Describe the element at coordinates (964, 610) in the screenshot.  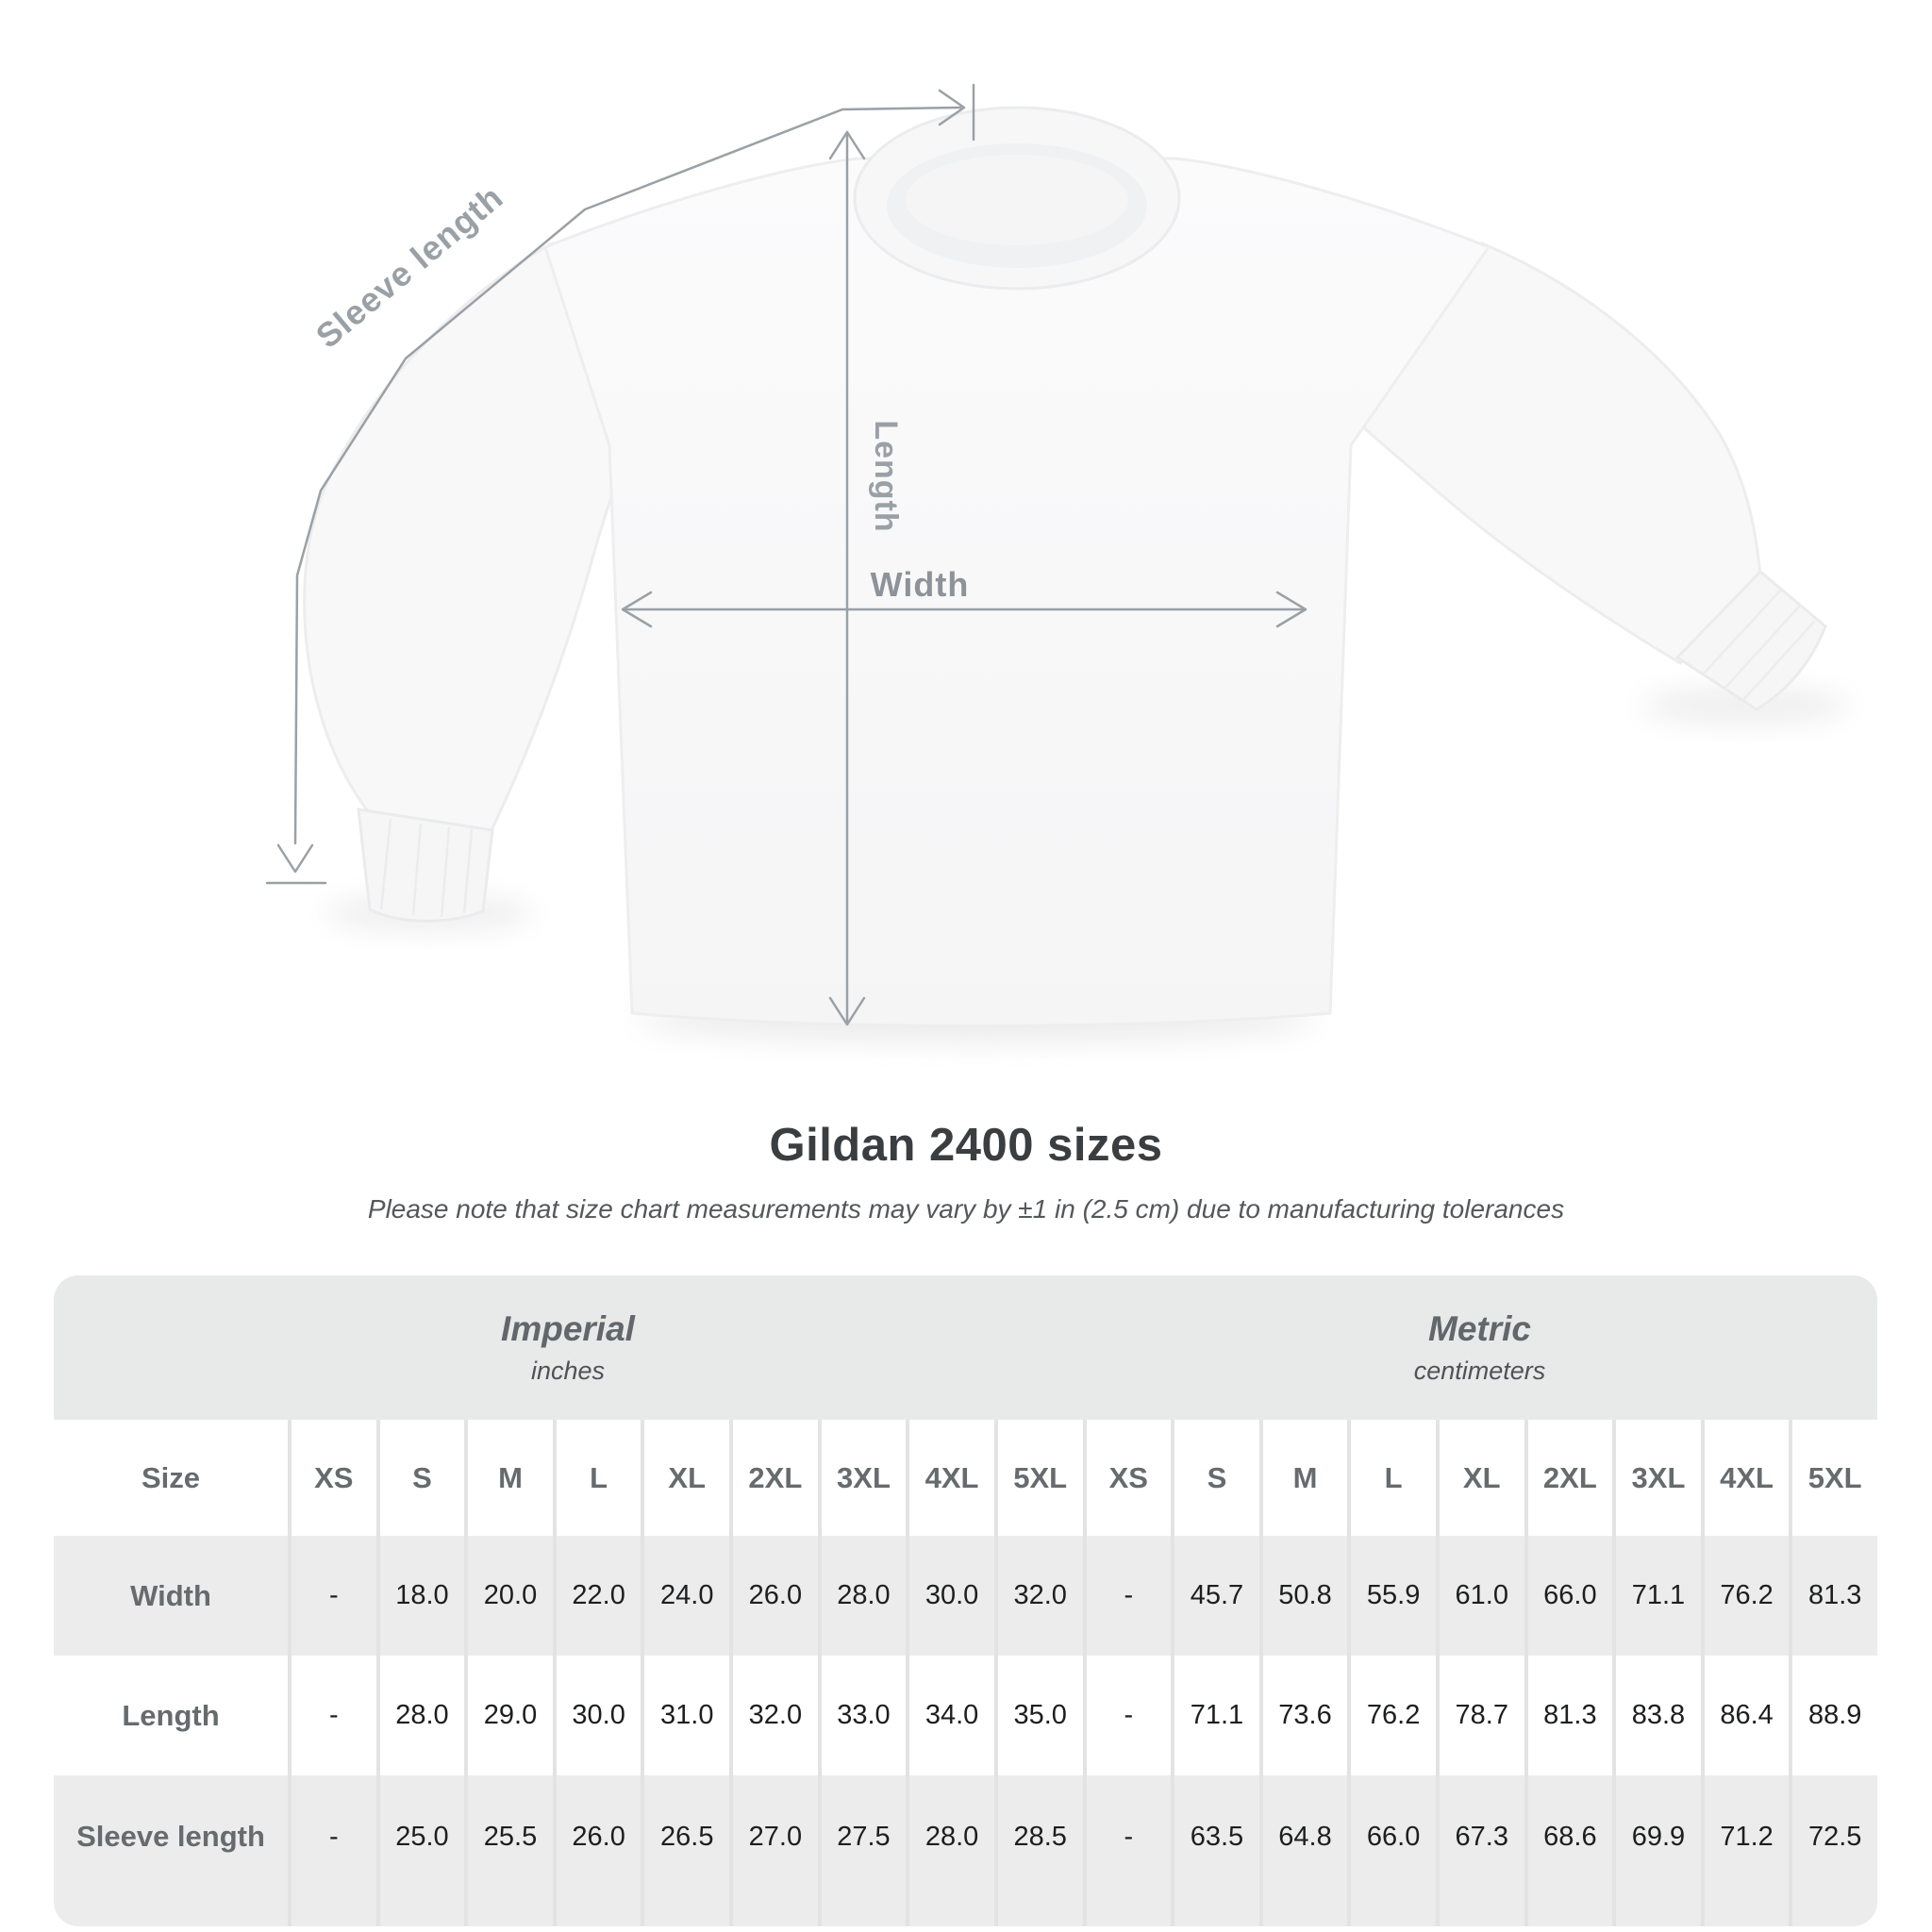
I see `width-measure-line` at that location.